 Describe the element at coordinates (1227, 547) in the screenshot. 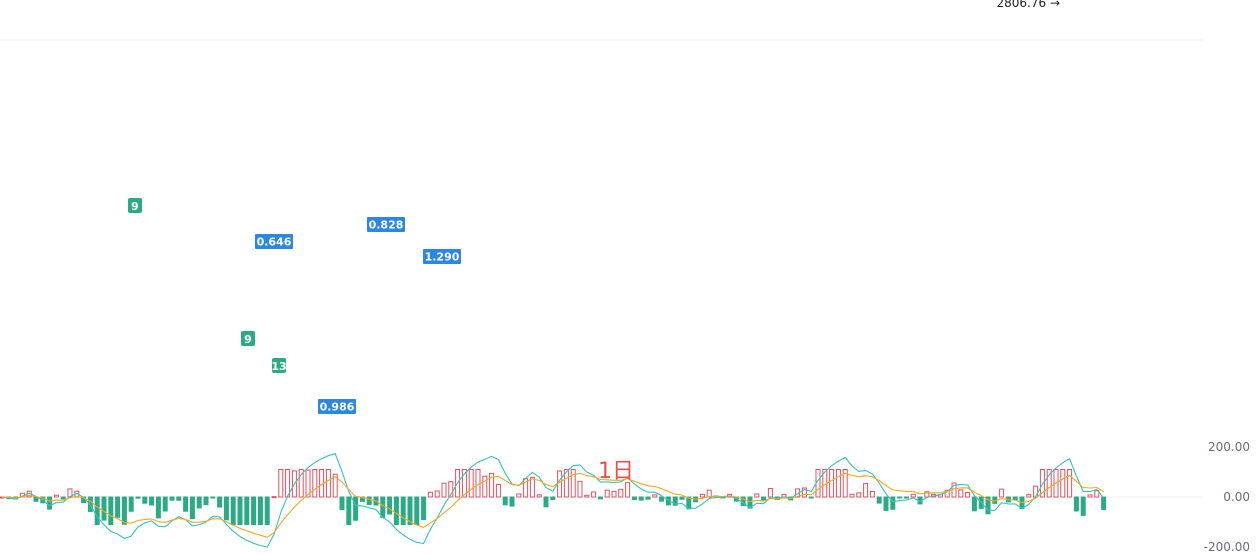

I see `macd-tick-label: -200.00` at that location.